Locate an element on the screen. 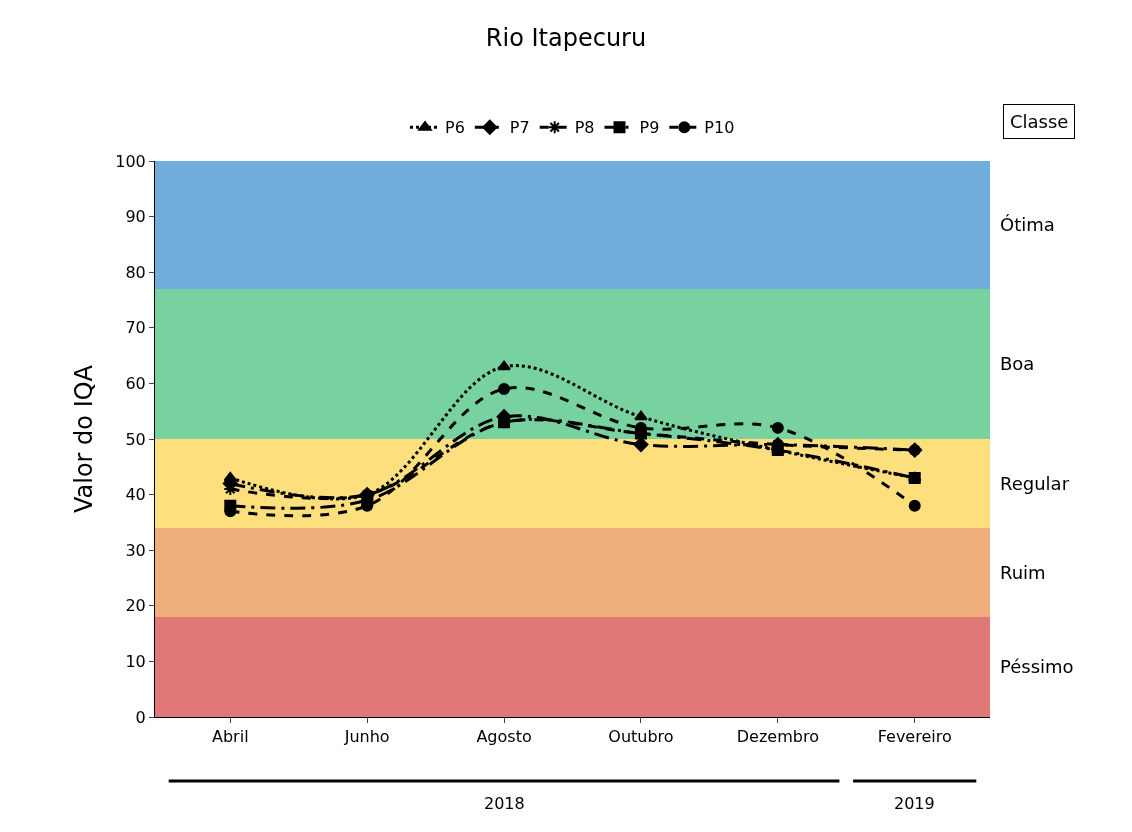 Image resolution: width=1132 pixels, height=832 pixels. x-tick-label: Dezembro is located at coordinates (777, 737).